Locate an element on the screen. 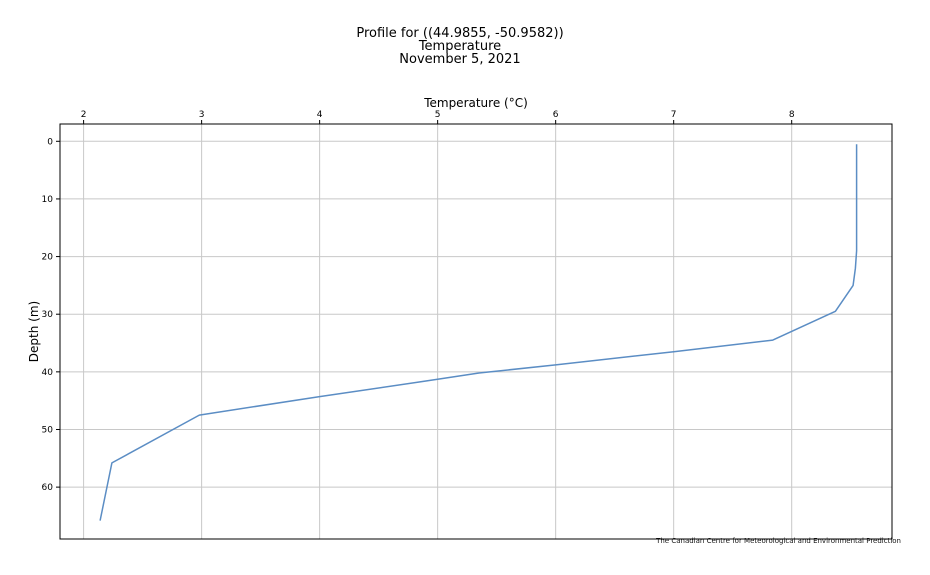  y-axis-label: Depth (m) is located at coordinates (34, 331).